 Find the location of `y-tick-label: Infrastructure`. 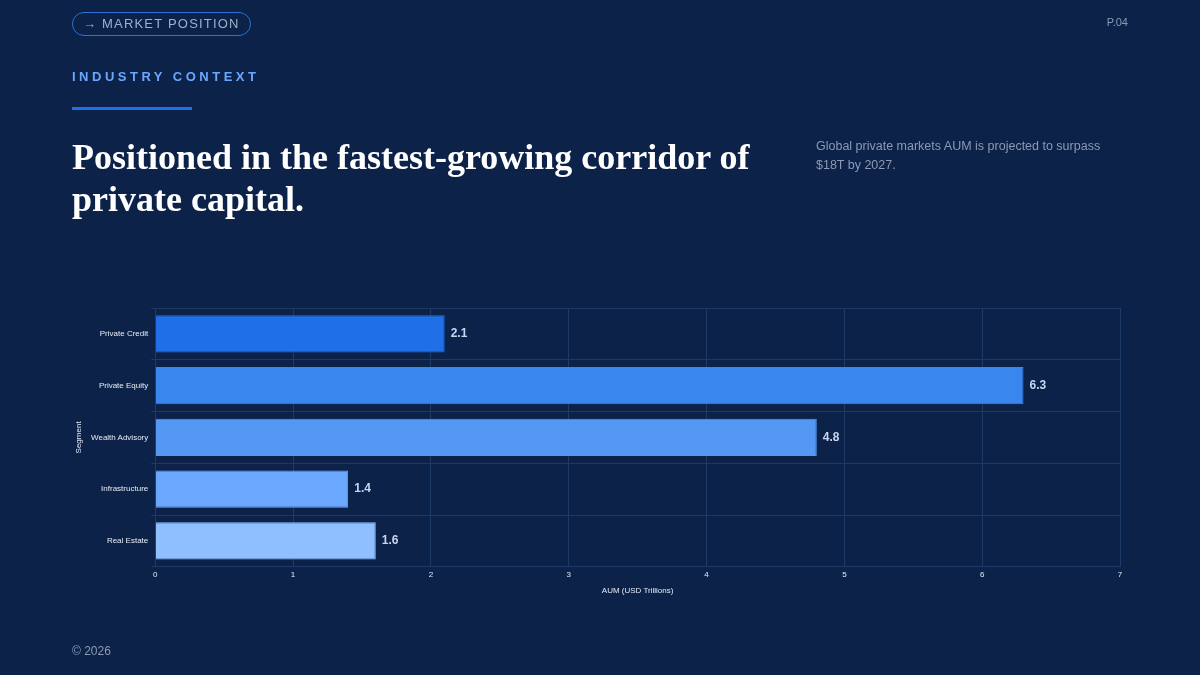

y-tick-label: Infrastructure is located at coordinates (125, 489).